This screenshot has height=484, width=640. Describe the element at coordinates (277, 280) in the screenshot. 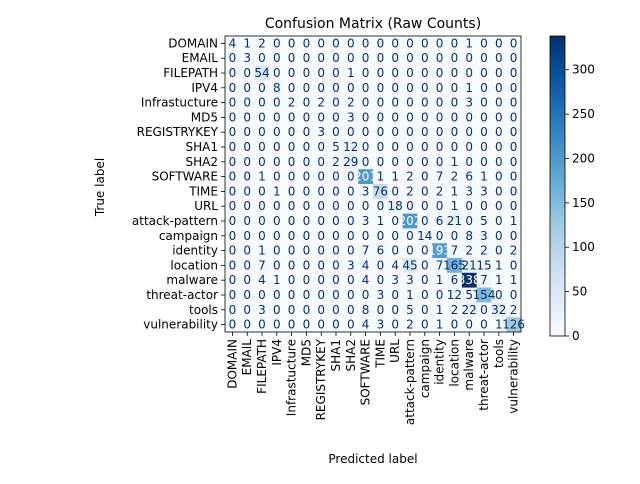

I see `cell-value: 1` at that location.